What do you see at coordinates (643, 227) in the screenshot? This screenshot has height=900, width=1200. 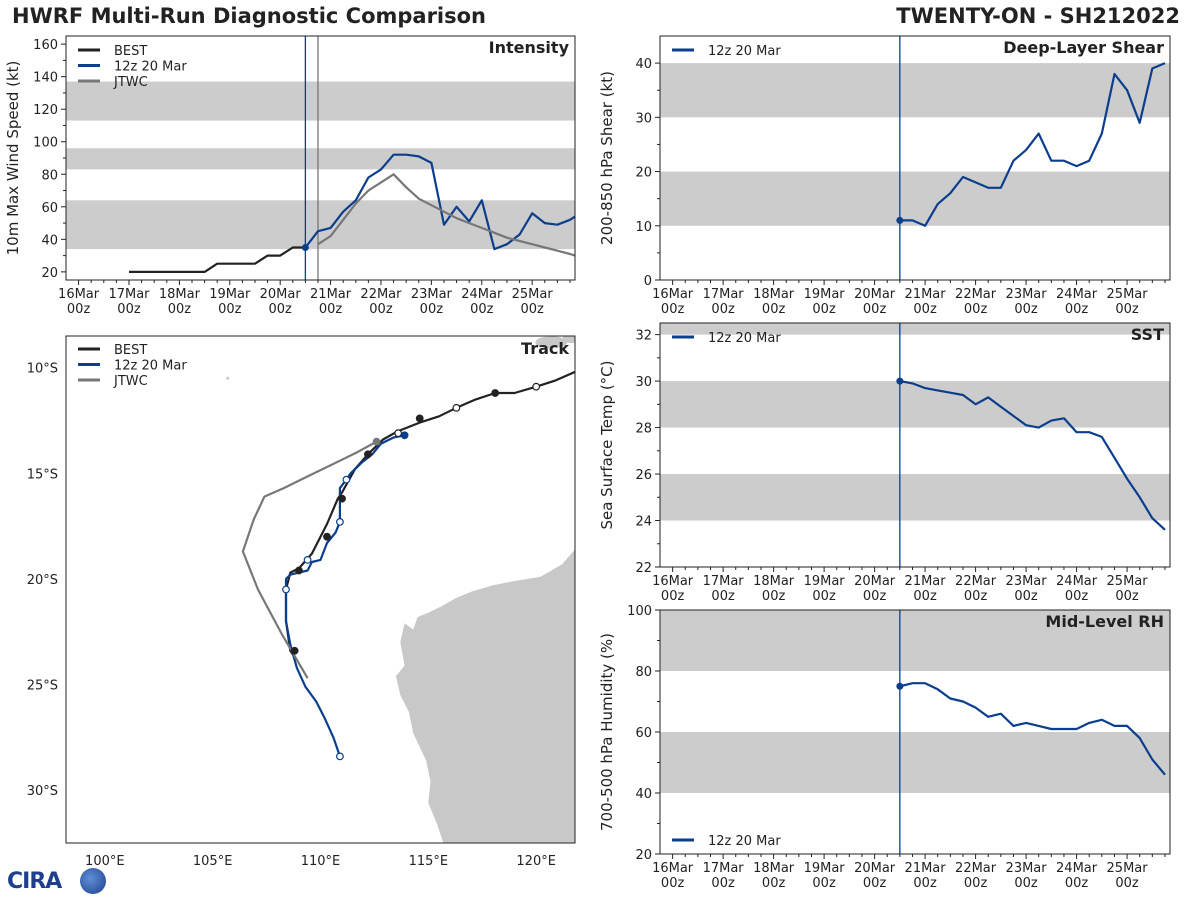 I see `y-tick-label: 10` at bounding box center [643, 227].